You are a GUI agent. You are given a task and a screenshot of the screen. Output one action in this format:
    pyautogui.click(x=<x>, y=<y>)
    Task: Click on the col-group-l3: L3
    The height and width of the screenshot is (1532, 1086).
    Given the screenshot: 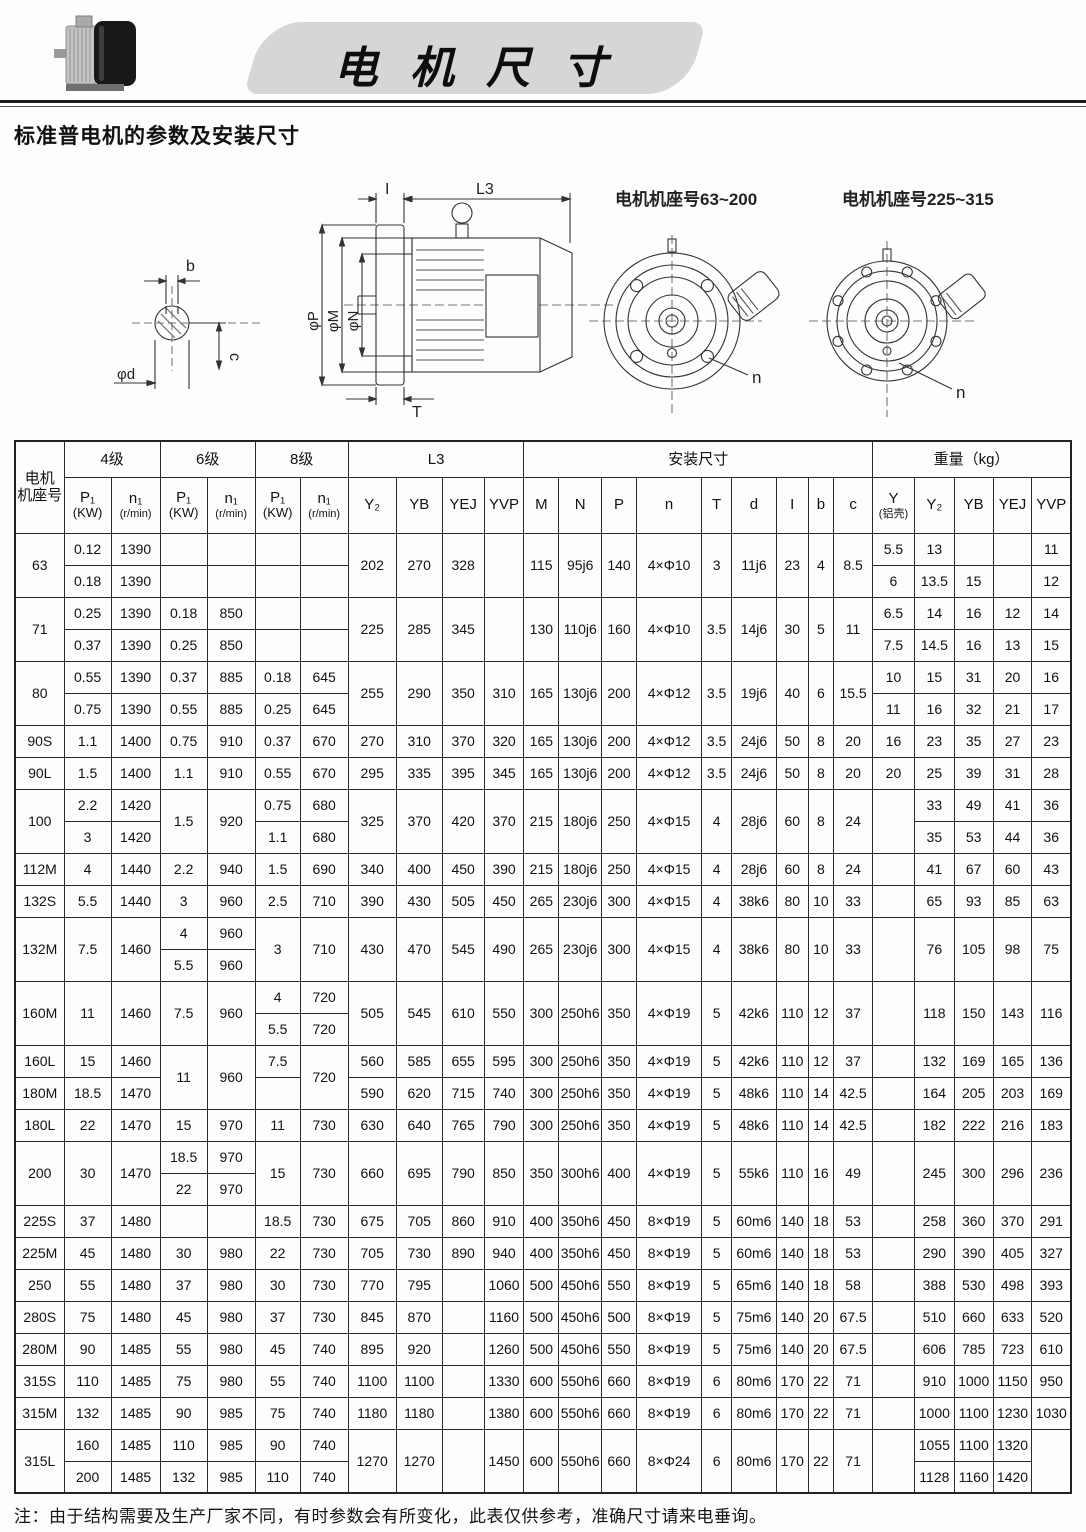 What is the action you would take?
    pyautogui.click(x=436, y=459)
    